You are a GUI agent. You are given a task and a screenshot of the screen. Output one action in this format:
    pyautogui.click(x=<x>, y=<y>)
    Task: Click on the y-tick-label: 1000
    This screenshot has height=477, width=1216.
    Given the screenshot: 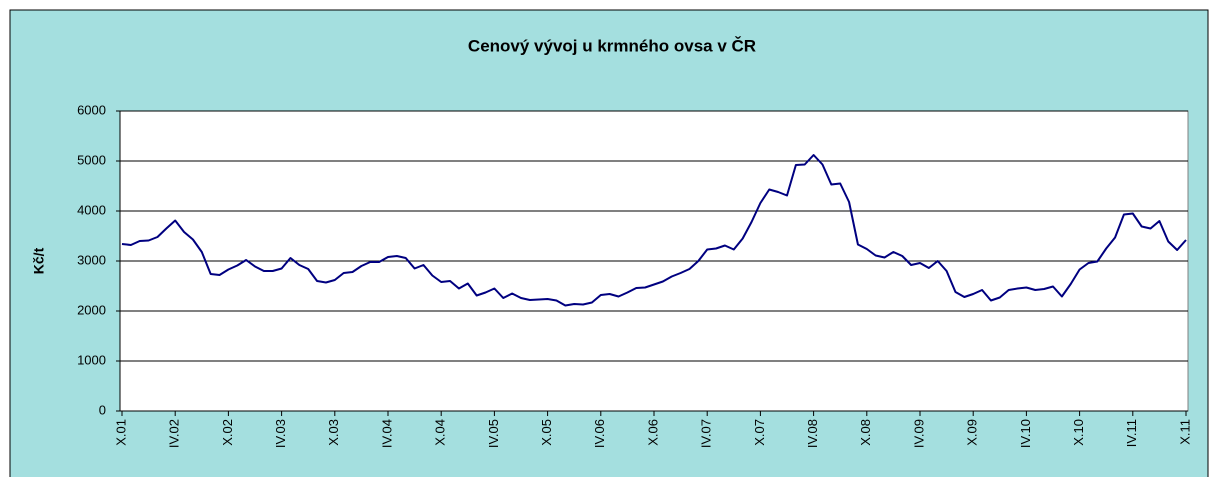 What is the action you would take?
    pyautogui.click(x=91, y=359)
    